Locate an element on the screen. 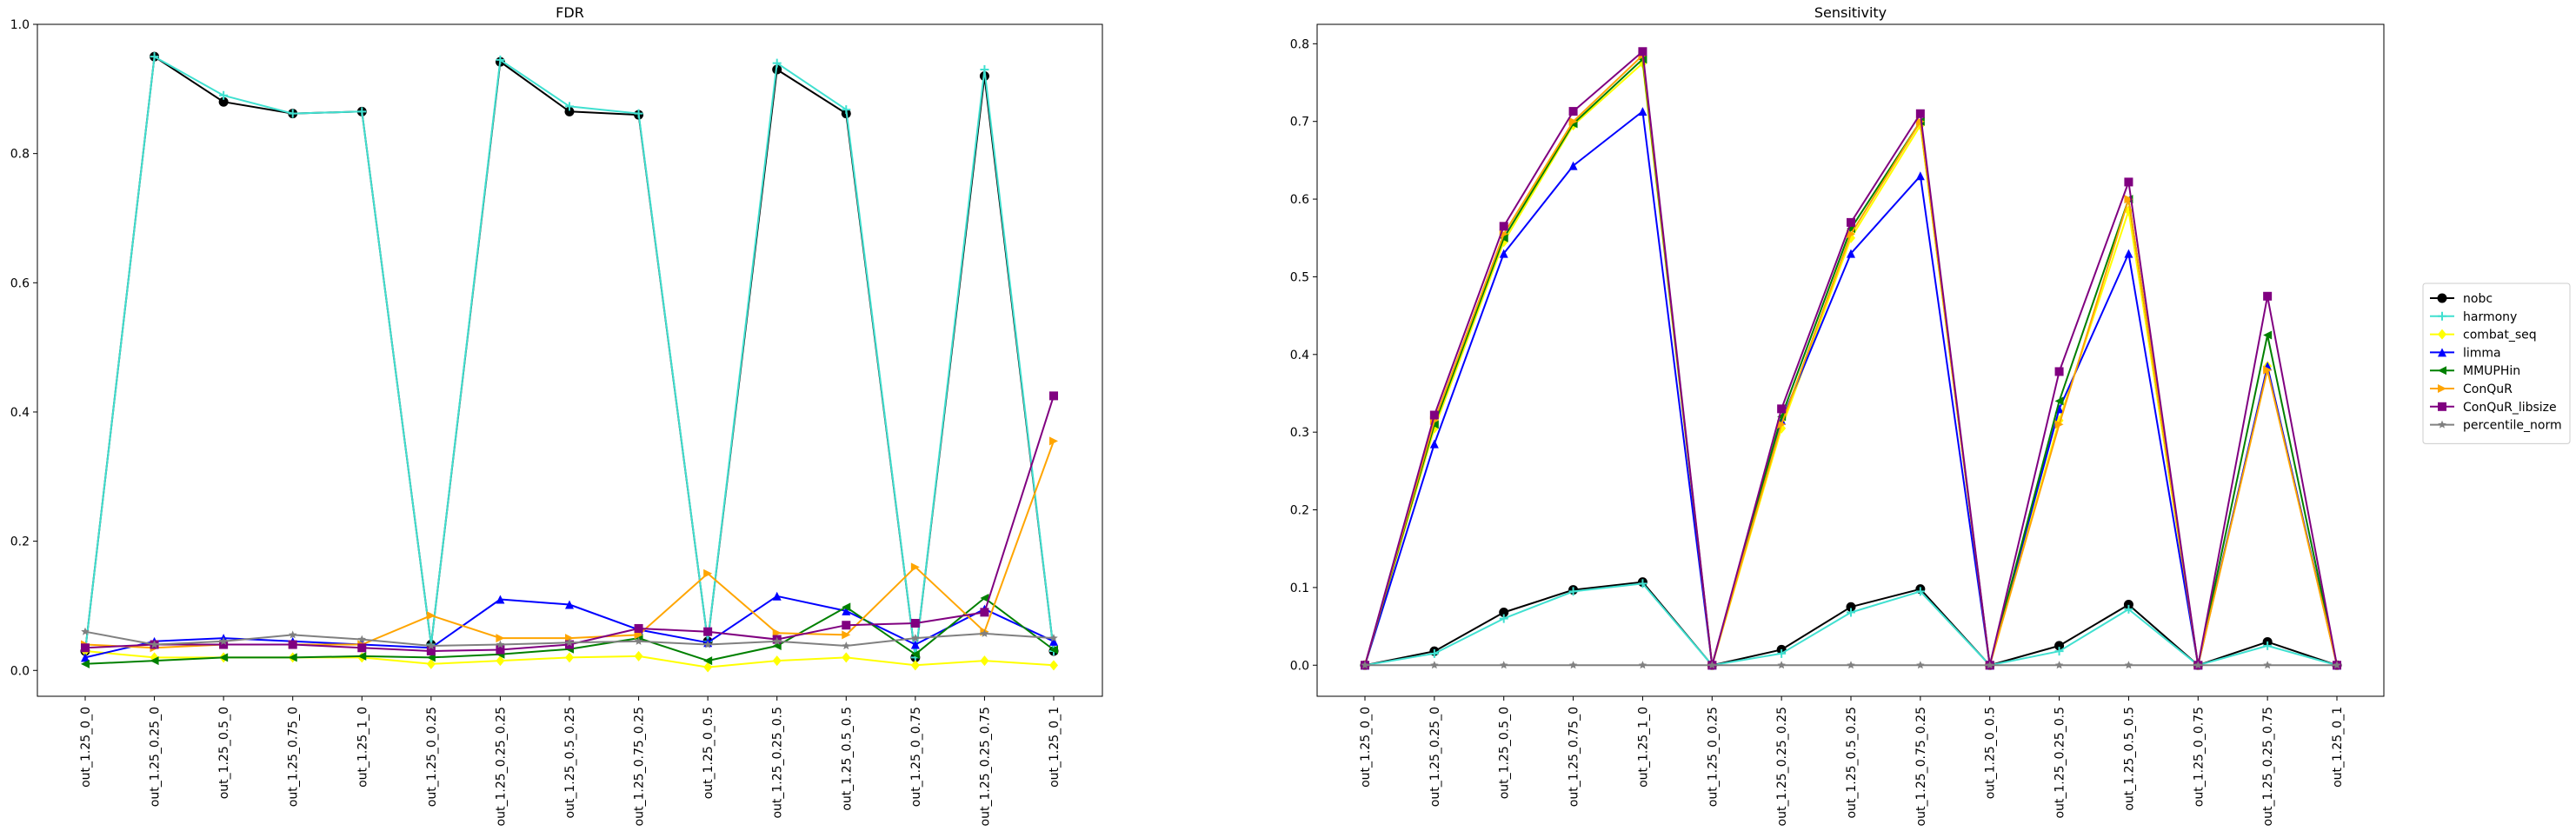  sensitivity-y-tick-label: 0.8 is located at coordinates (1299, 44).